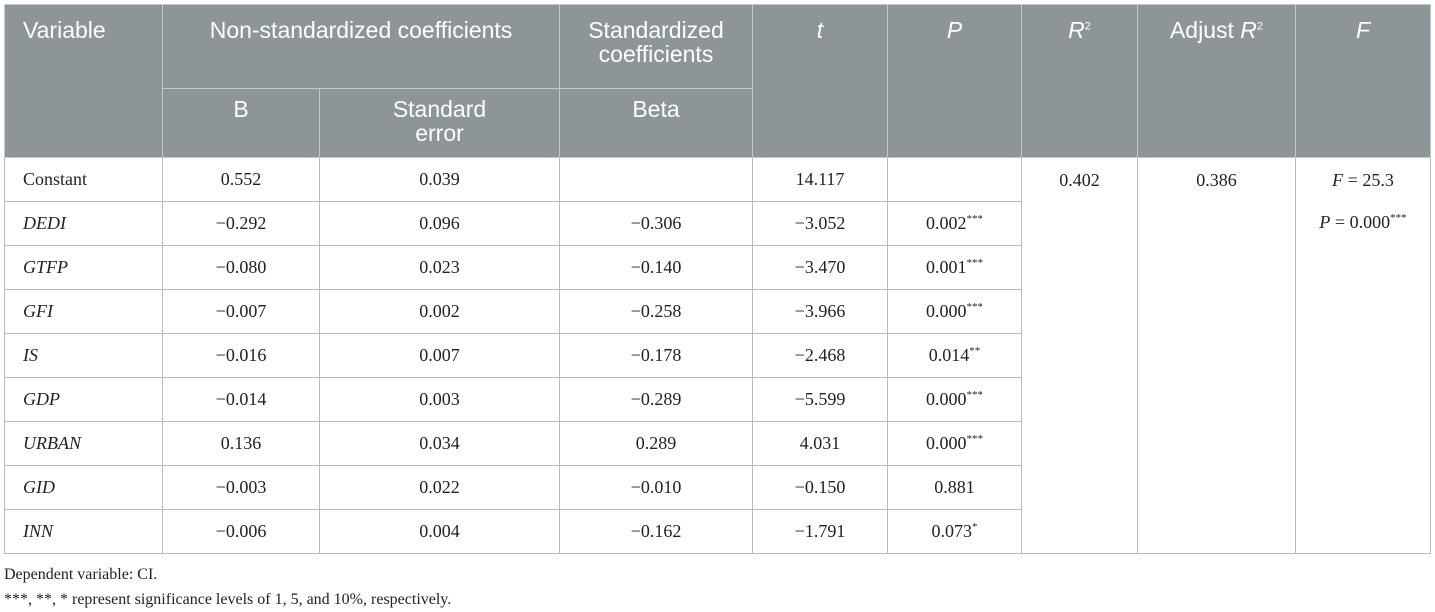 This screenshot has height=612, width=1435. What do you see at coordinates (820, 443) in the screenshot?
I see `cell-t: 4.031` at bounding box center [820, 443].